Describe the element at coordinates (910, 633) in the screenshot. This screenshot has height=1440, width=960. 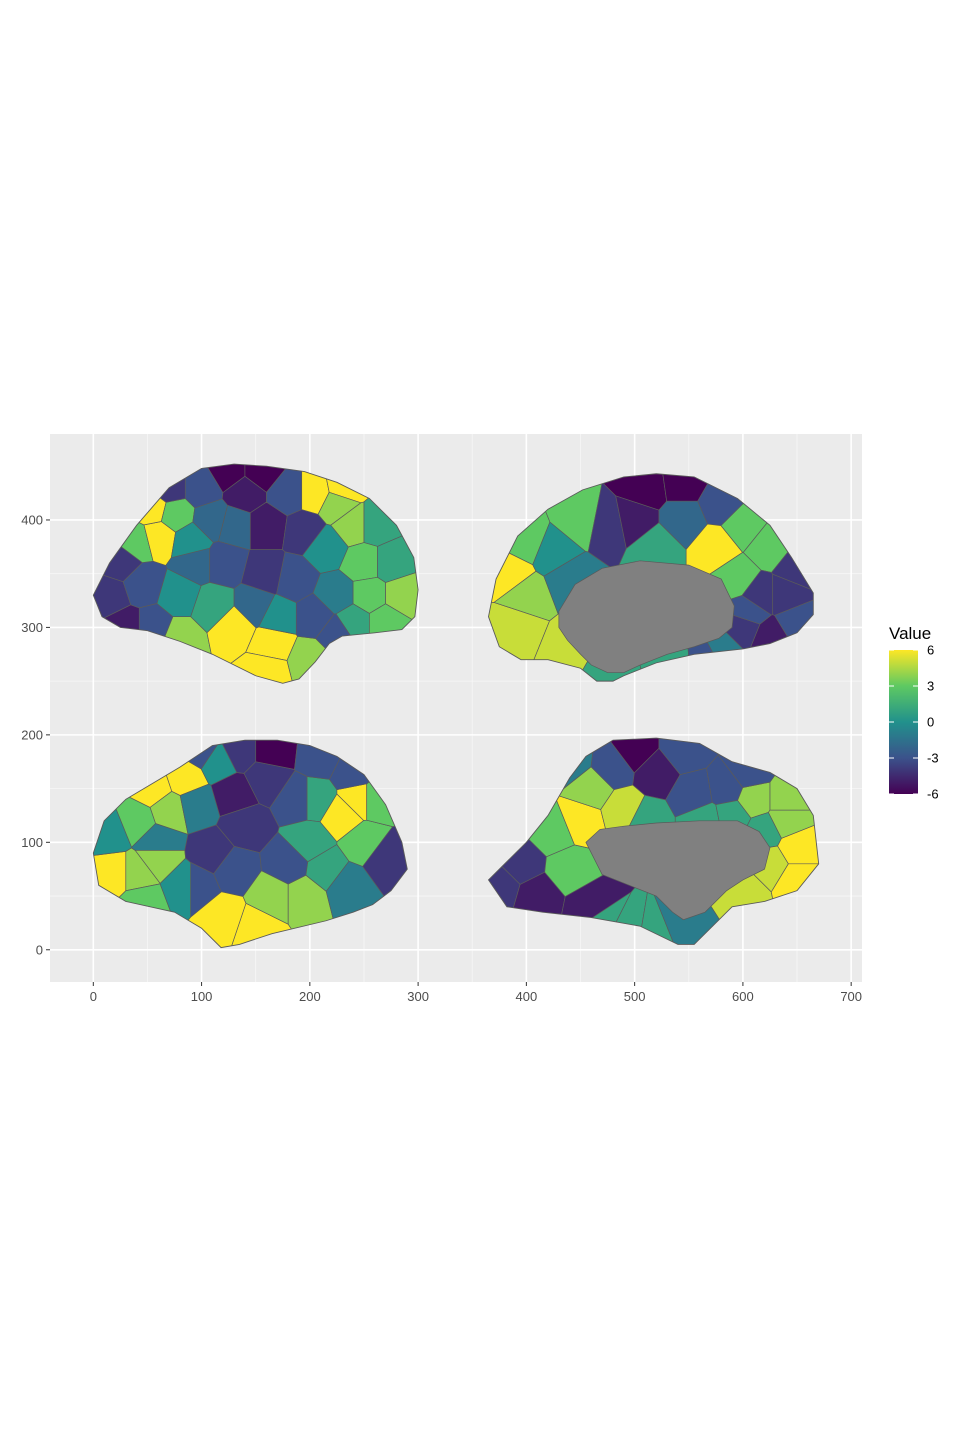
I see `legend-title: Value` at that location.